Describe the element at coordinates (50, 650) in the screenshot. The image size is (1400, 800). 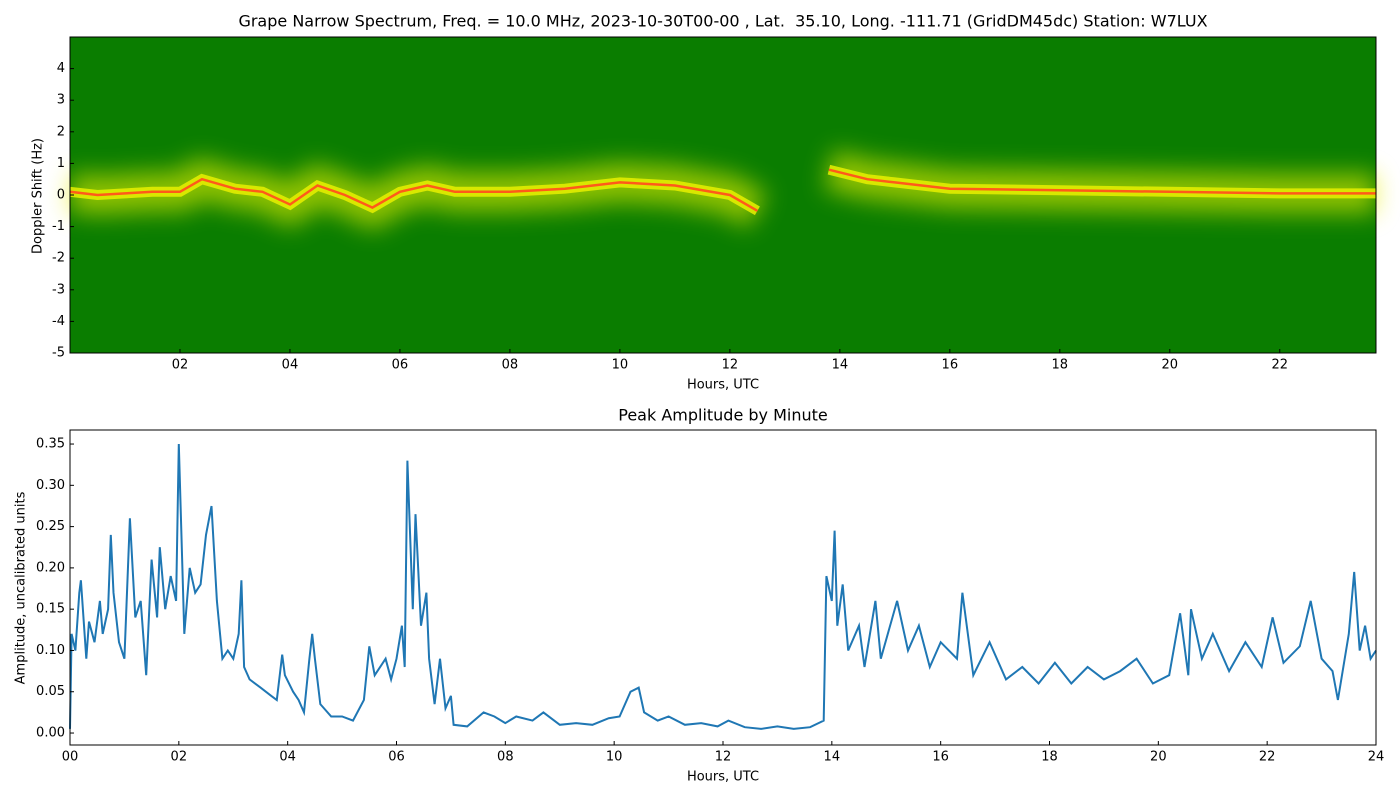
I see `y-tick-label: 0.10` at that location.